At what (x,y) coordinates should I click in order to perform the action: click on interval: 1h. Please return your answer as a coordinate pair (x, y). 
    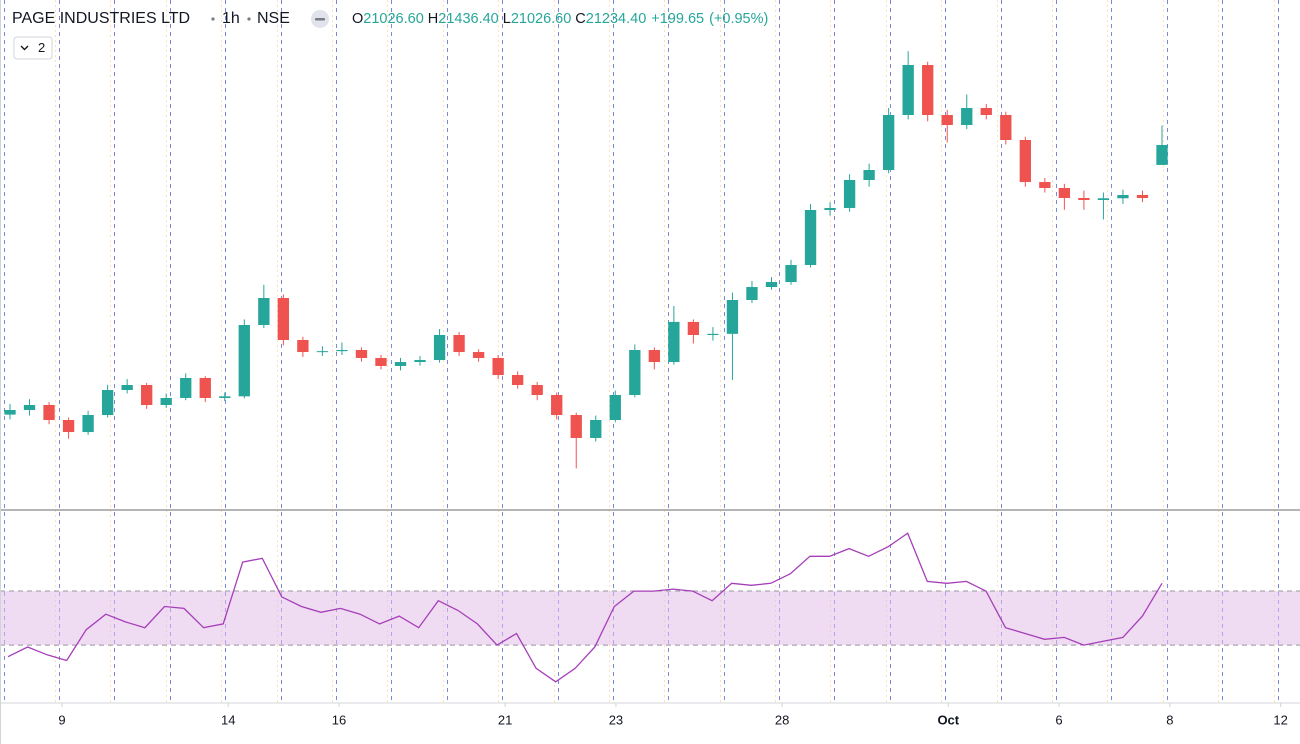
    Looking at the image, I should click on (231, 18).